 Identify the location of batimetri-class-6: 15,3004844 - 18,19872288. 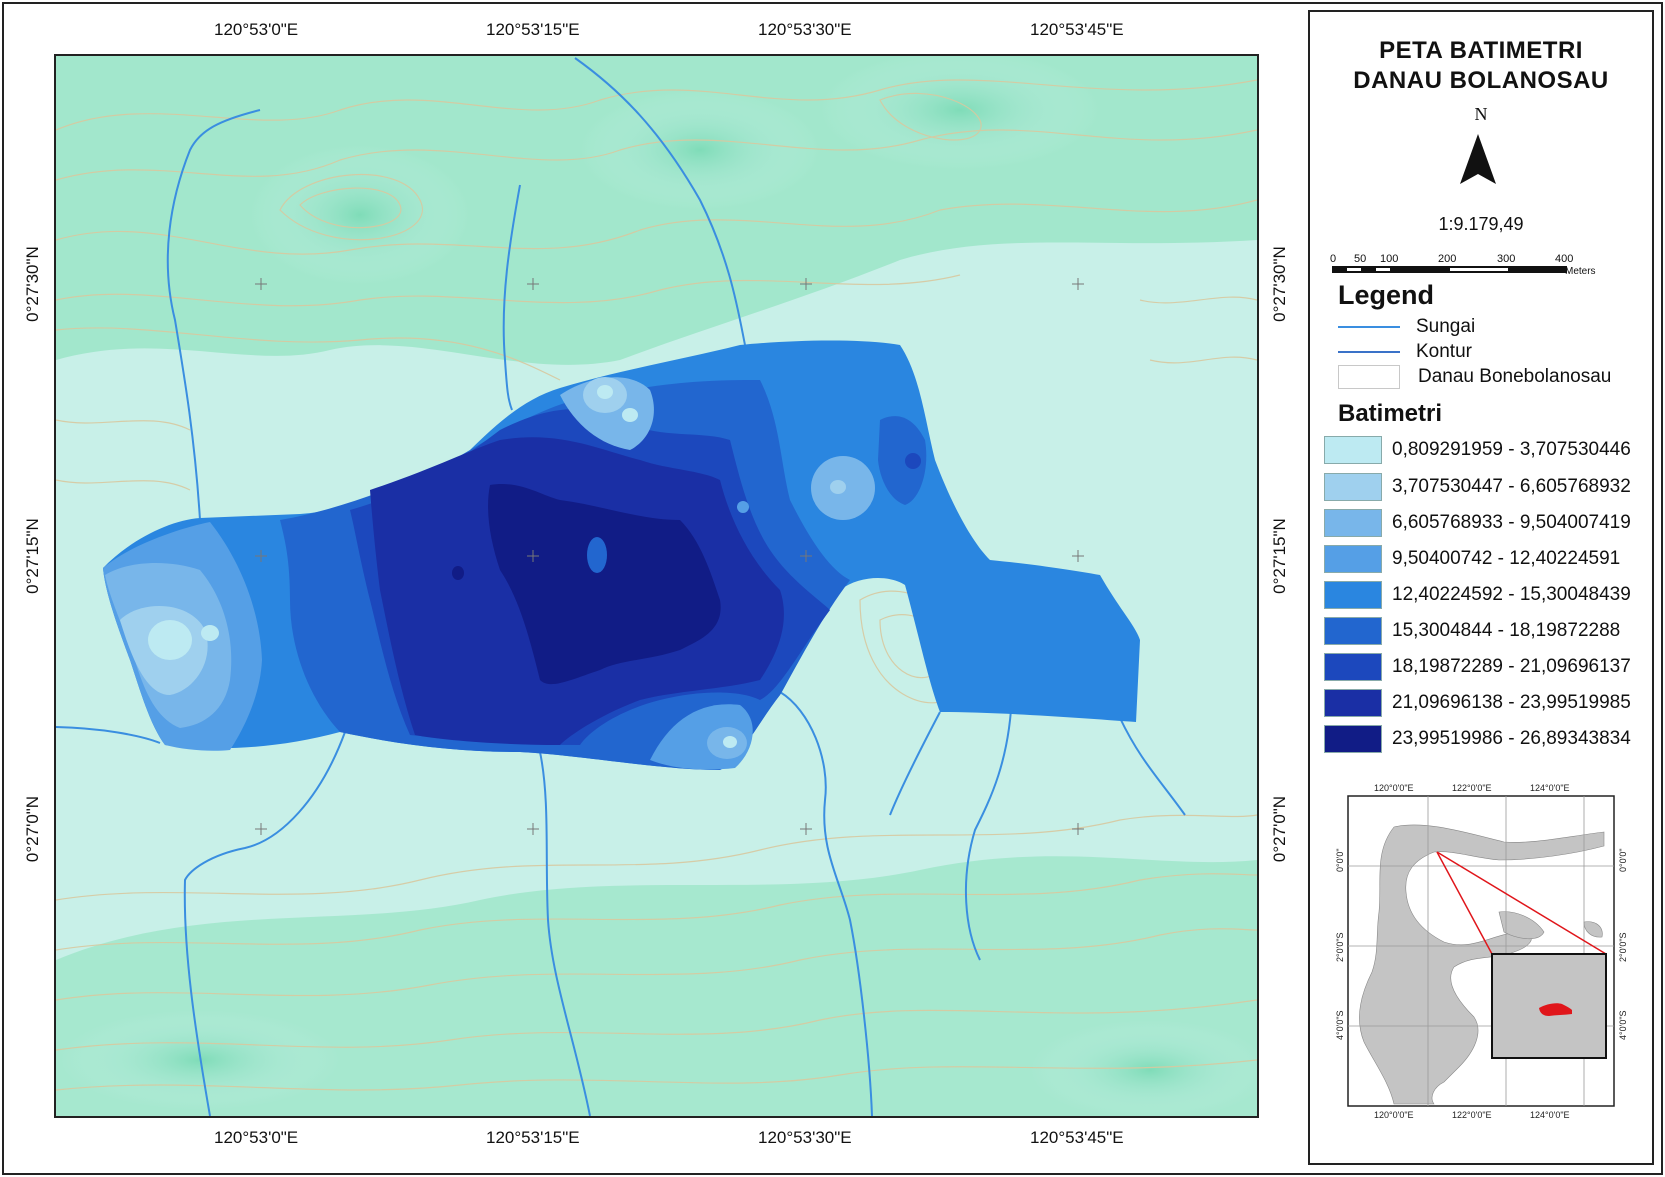
(1484, 631).